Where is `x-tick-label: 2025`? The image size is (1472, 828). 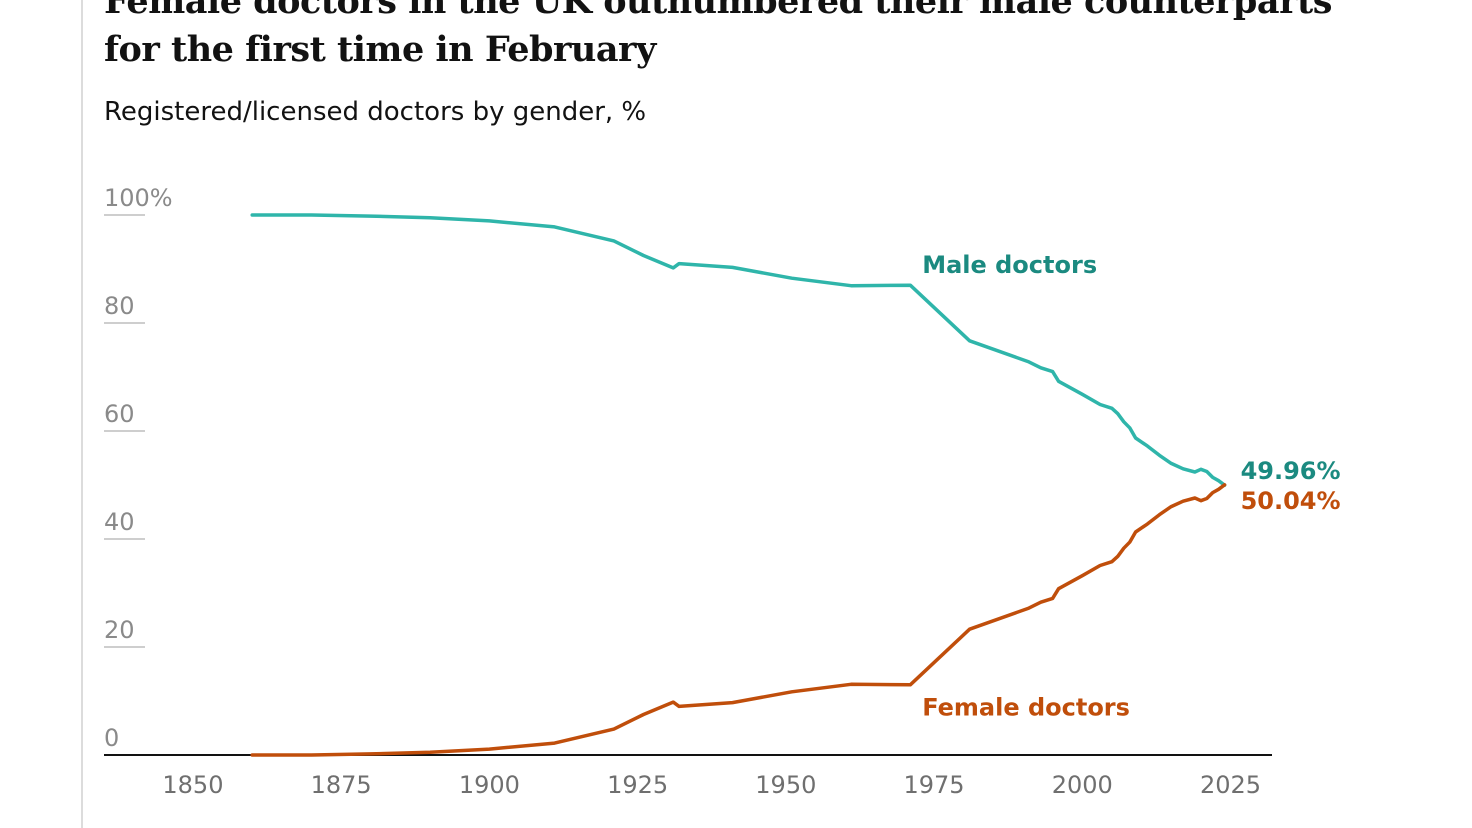
x-tick-label: 2025 is located at coordinates (1230, 785).